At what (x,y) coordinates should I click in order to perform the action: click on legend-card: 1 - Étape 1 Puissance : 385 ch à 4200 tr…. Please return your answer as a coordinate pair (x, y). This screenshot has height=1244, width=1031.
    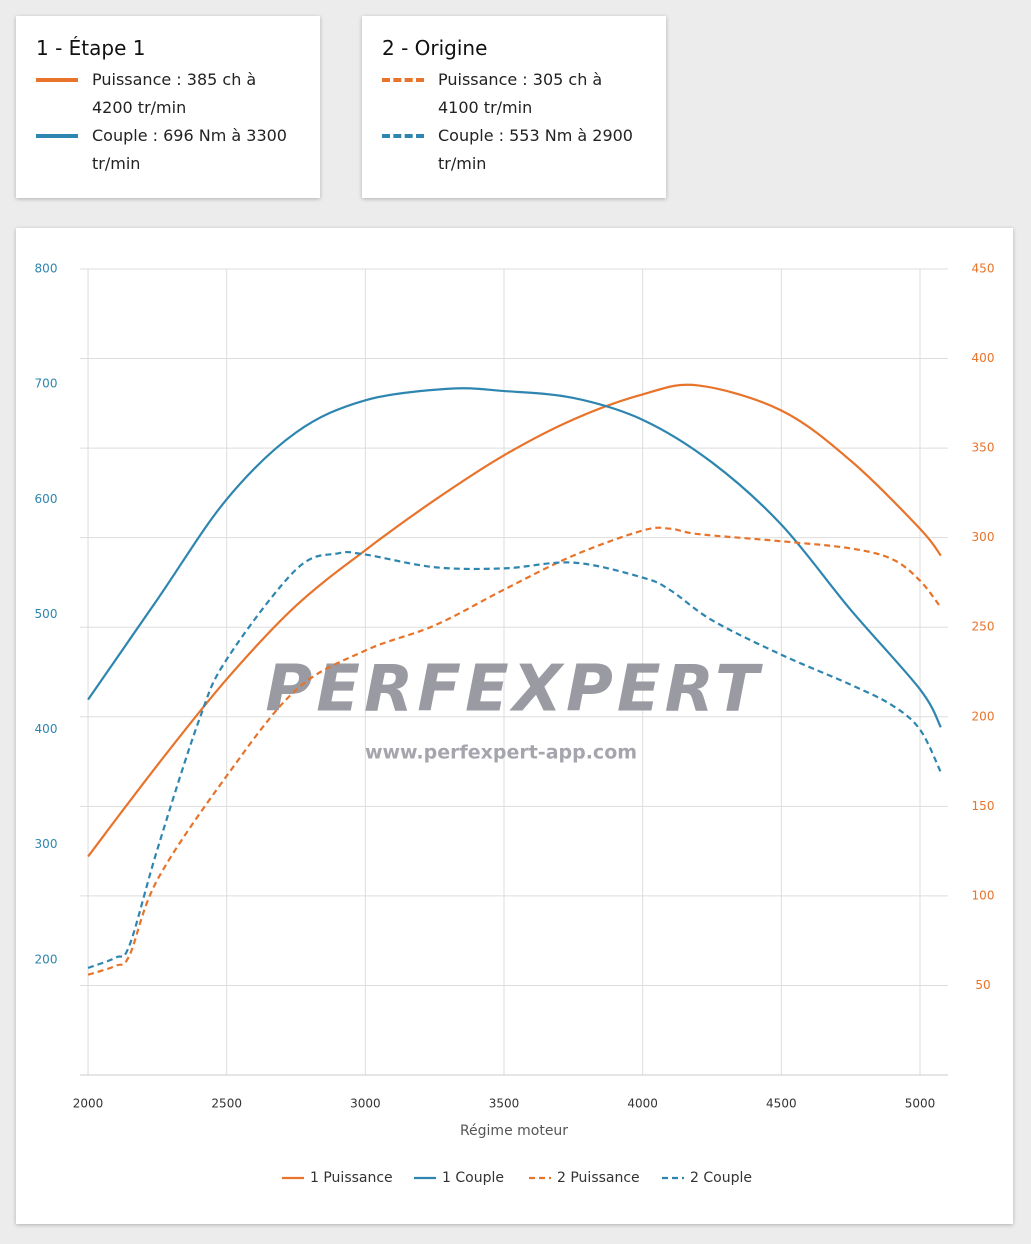
    Looking at the image, I should click on (168, 107).